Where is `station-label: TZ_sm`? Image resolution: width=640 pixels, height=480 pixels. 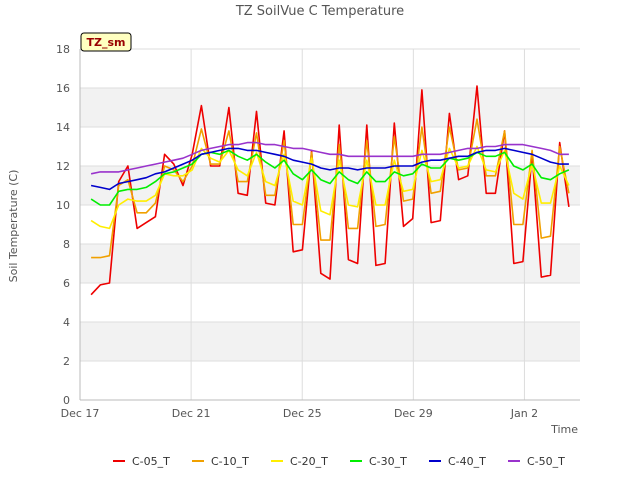 station-label: TZ_sm is located at coordinates (106, 42).